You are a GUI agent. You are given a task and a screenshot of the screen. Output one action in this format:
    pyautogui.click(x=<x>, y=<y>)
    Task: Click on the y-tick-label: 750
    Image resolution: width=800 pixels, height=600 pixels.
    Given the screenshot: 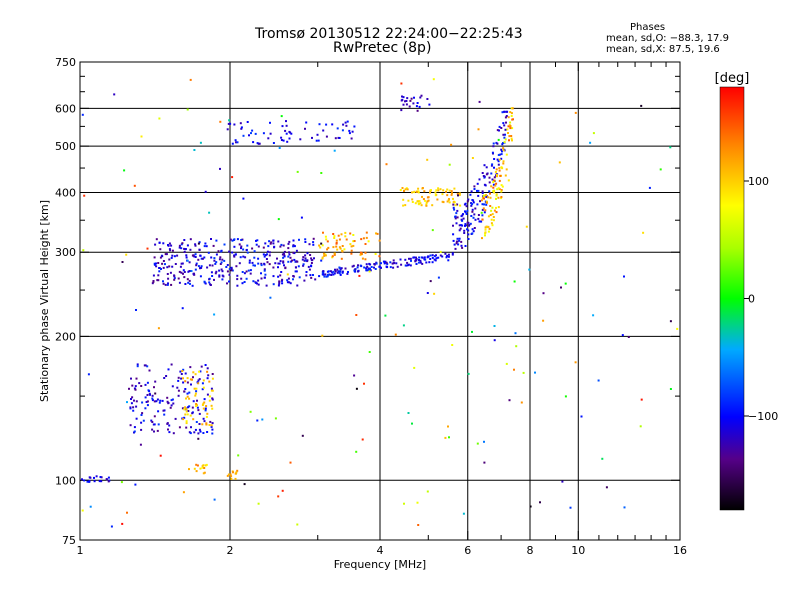 What is the action you would take?
    pyautogui.click(x=65, y=62)
    